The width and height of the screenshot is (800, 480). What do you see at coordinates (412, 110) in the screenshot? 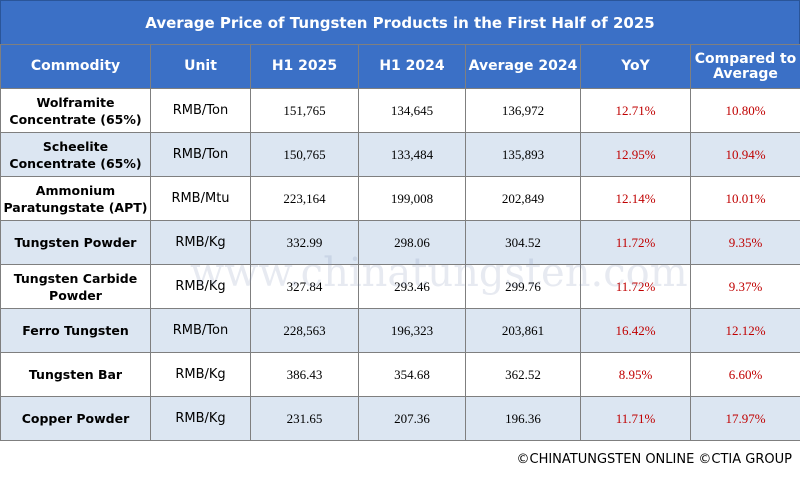
I see `table-cell: 134,645` at bounding box center [412, 110].